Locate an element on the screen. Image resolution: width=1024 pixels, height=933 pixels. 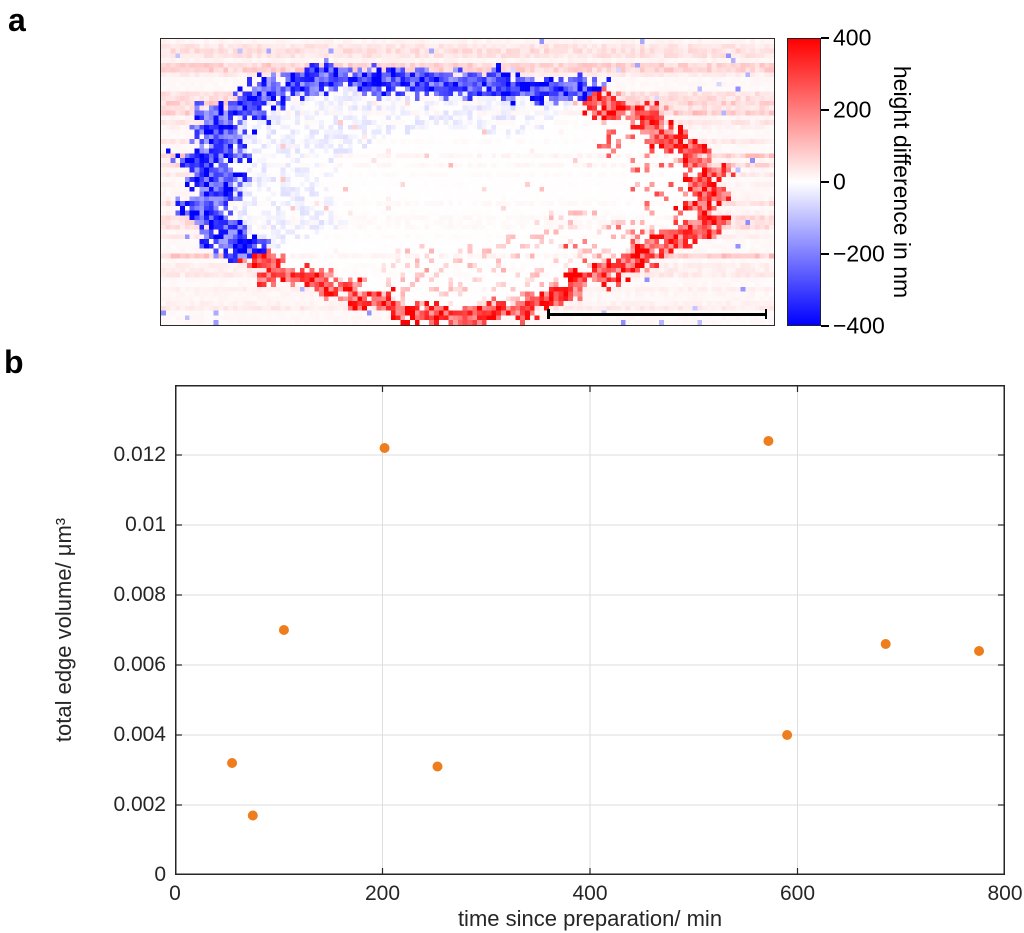
colorbar-tick-label: −200 is located at coordinates (859, 253).